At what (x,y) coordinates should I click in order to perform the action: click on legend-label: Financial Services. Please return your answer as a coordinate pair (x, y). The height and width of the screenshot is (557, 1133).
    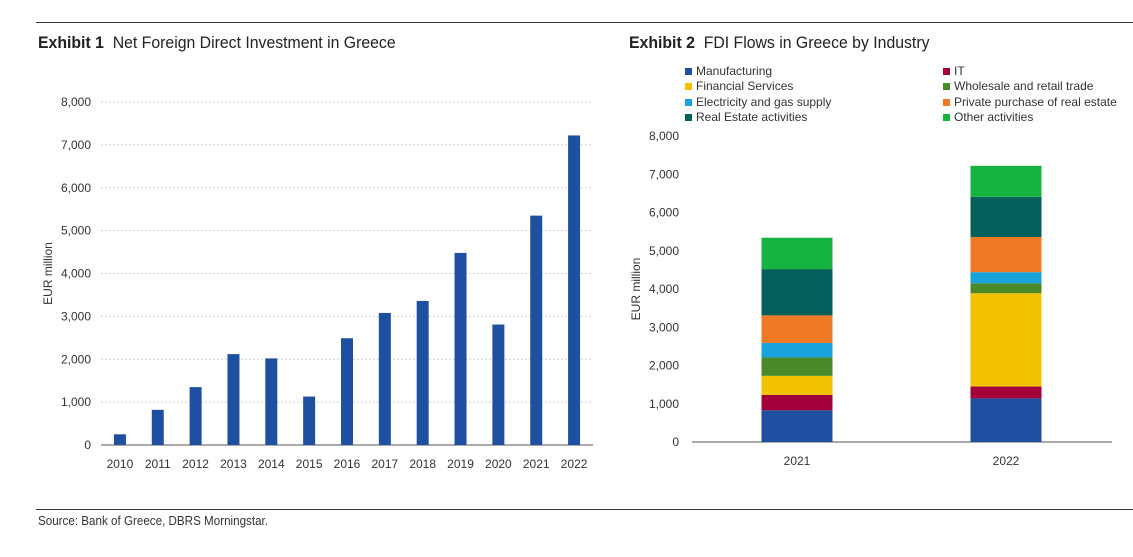
    Looking at the image, I should click on (744, 86).